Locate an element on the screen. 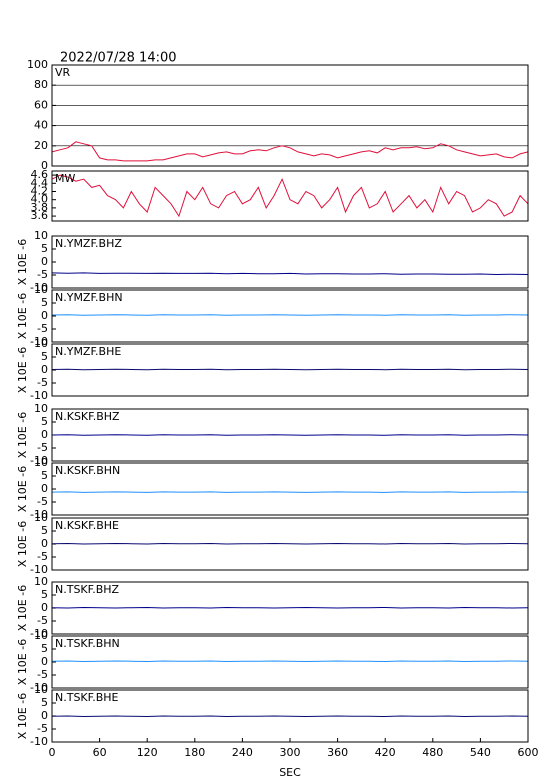 Image resolution: width=554 pixels, height=781 pixels. panel-label: VR is located at coordinates (63, 72).